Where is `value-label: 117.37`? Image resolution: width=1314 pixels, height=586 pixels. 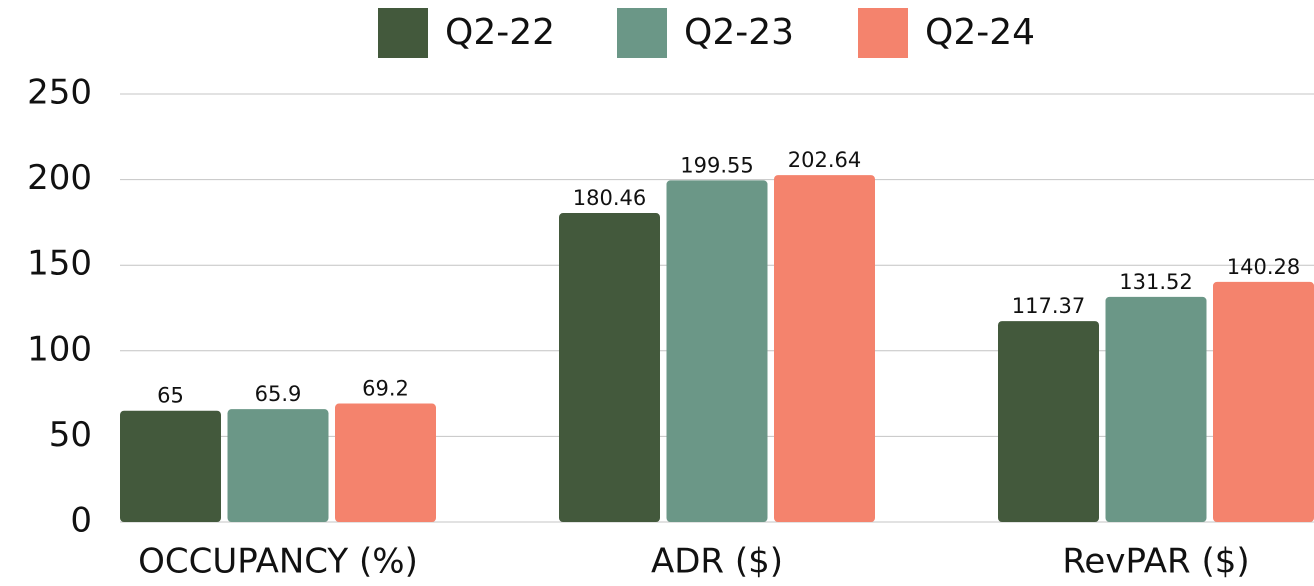 value-label: 117.37 is located at coordinates (1048, 306).